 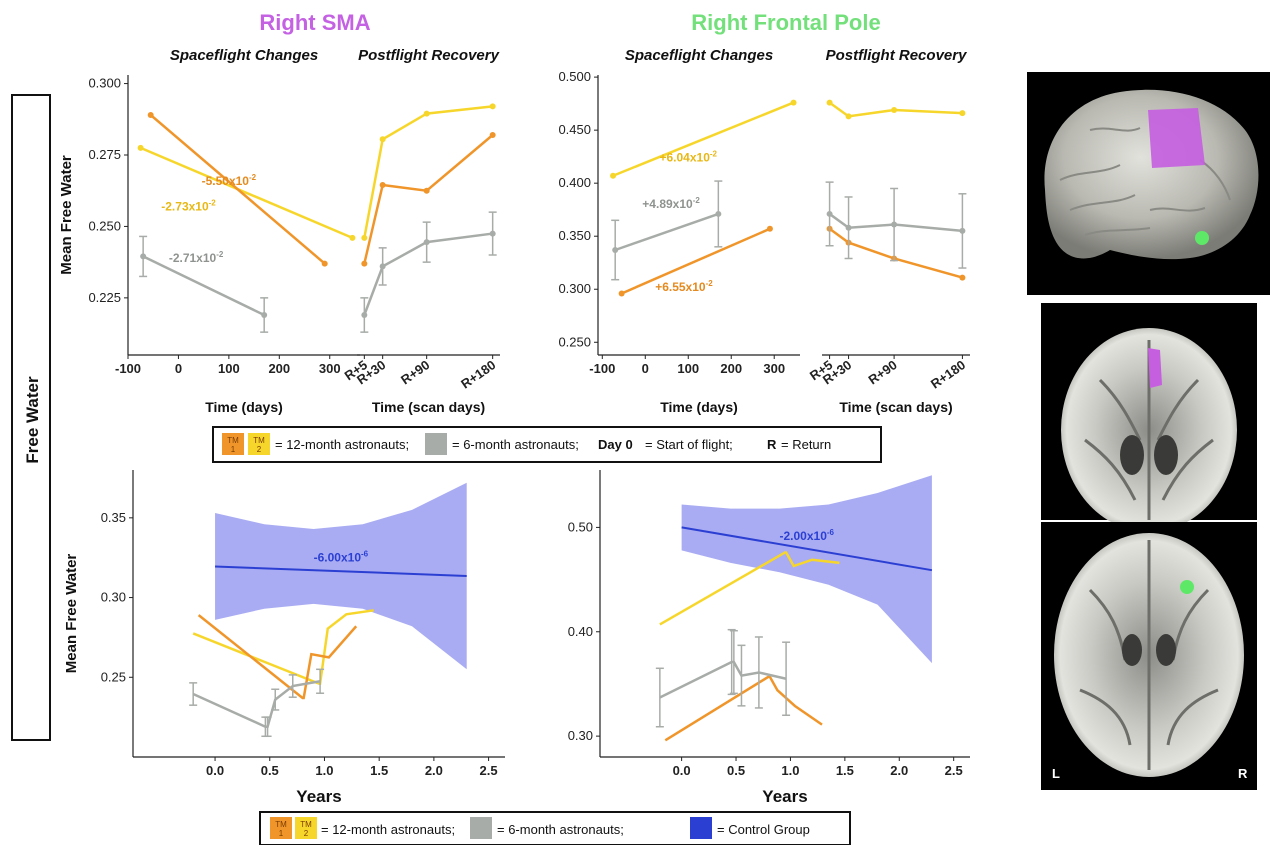 What do you see at coordinates (341, 571) in the screenshot?
I see `control-trend-line` at bounding box center [341, 571].